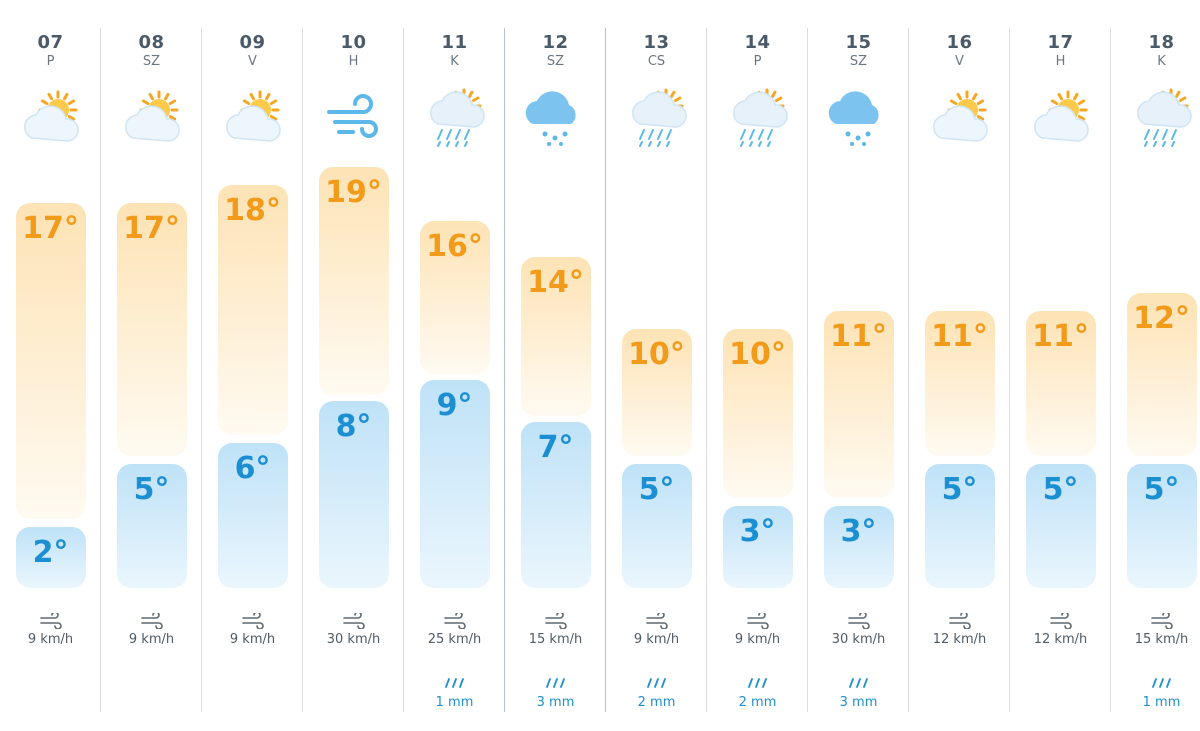  Describe the element at coordinates (656, 61) in the screenshot. I see `day-of-week: CS` at that location.